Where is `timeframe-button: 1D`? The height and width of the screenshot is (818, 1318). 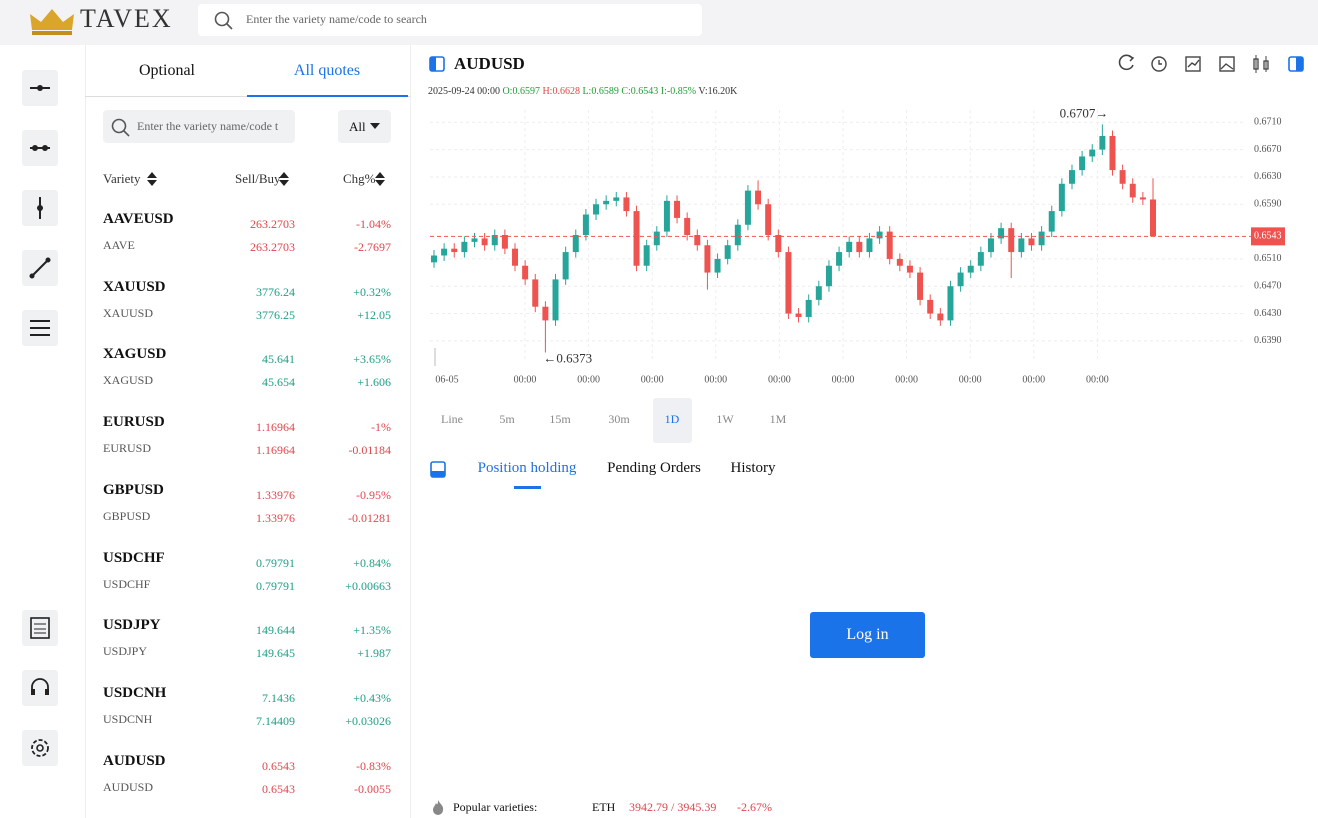
timeframe-button: 1D is located at coordinates (672, 419).